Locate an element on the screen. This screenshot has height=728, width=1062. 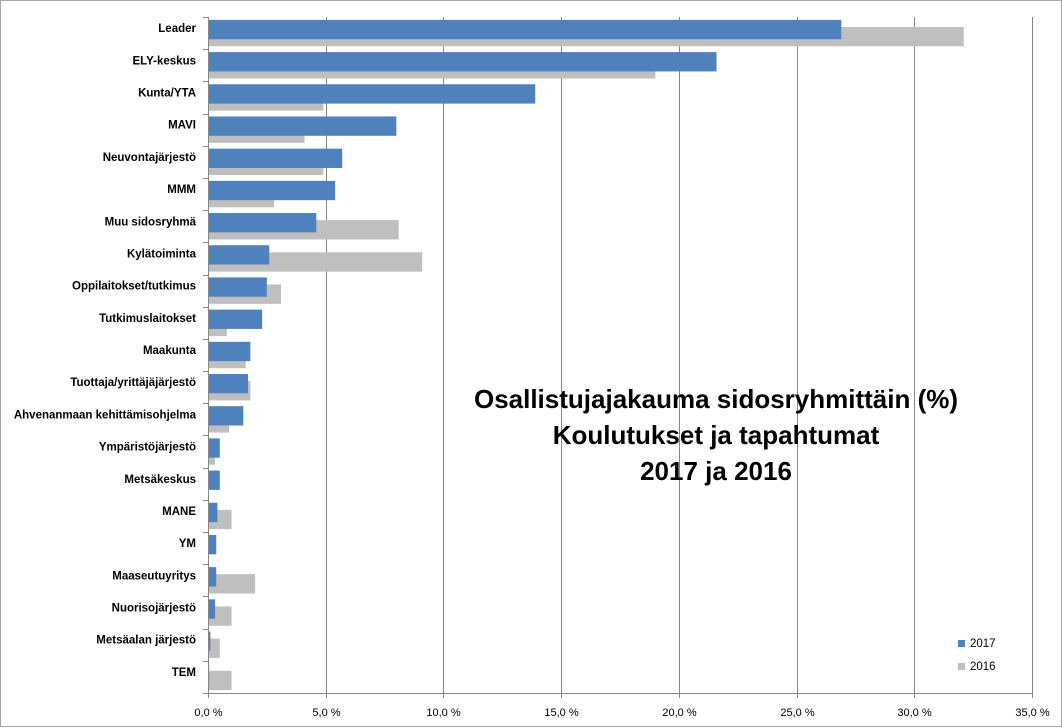
category-label: YM is located at coordinates (187, 544).